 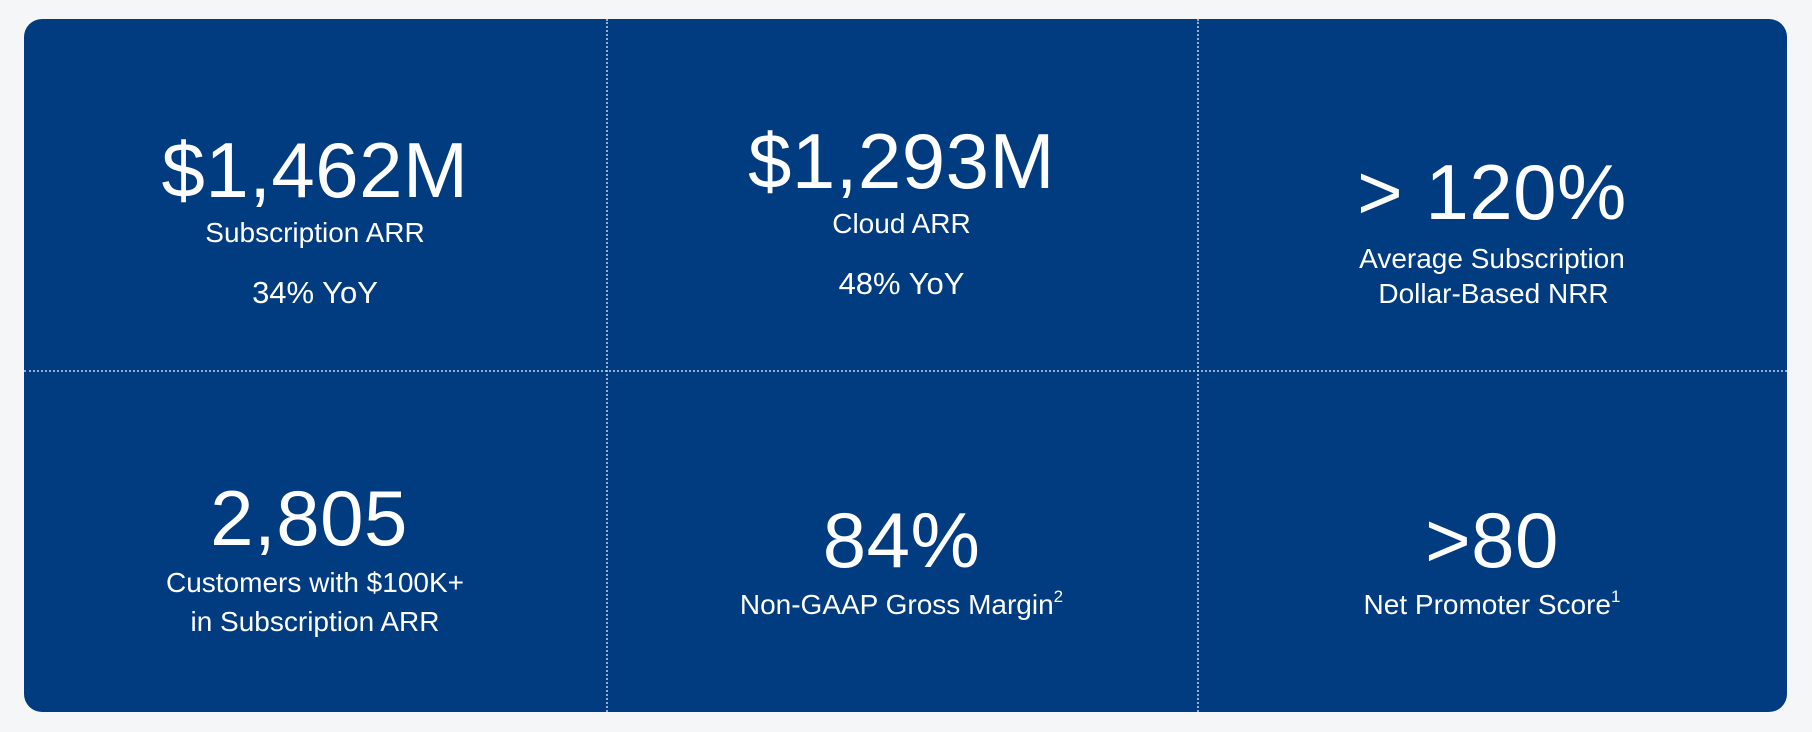 What do you see at coordinates (901, 540) in the screenshot?
I see `metric-value: 84%` at bounding box center [901, 540].